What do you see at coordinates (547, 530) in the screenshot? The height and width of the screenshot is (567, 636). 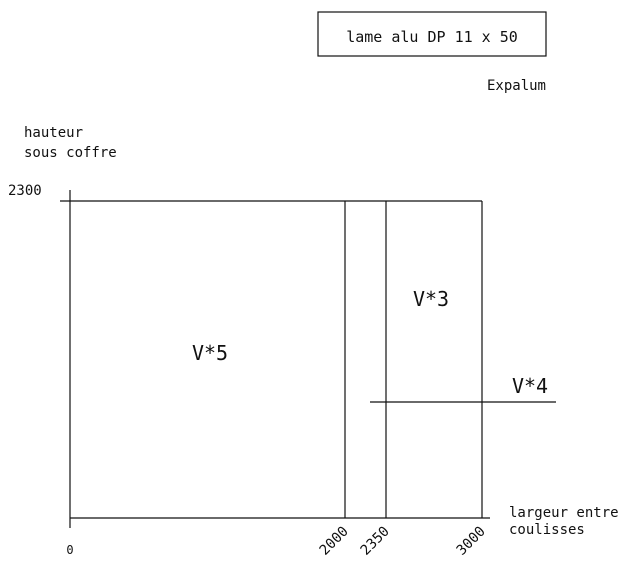 I see `x-axis-label-line2: coulisses` at bounding box center [547, 530].